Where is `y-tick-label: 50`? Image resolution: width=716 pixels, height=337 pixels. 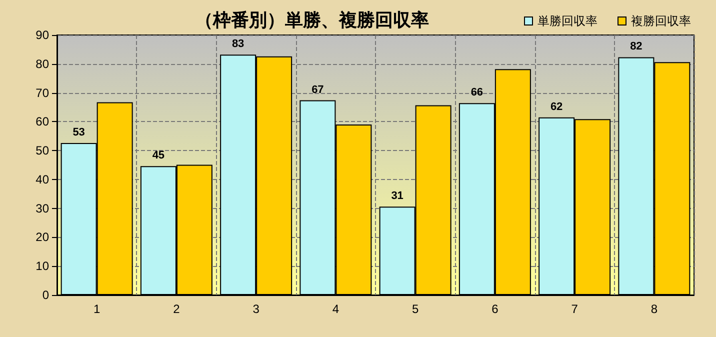 y-tick-label: 50 is located at coordinates (43, 151).